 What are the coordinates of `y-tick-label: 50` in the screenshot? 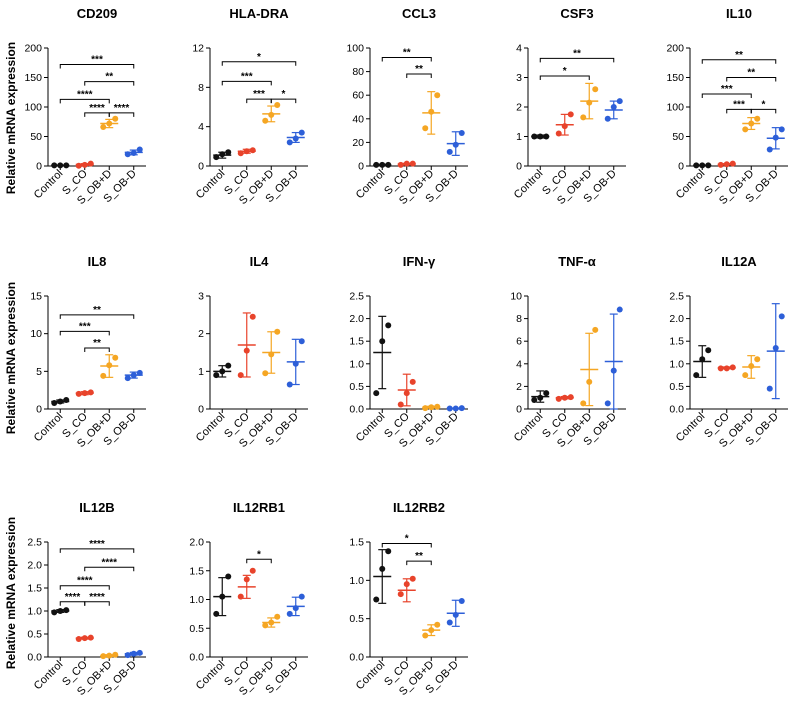 It's located at (36, 137).